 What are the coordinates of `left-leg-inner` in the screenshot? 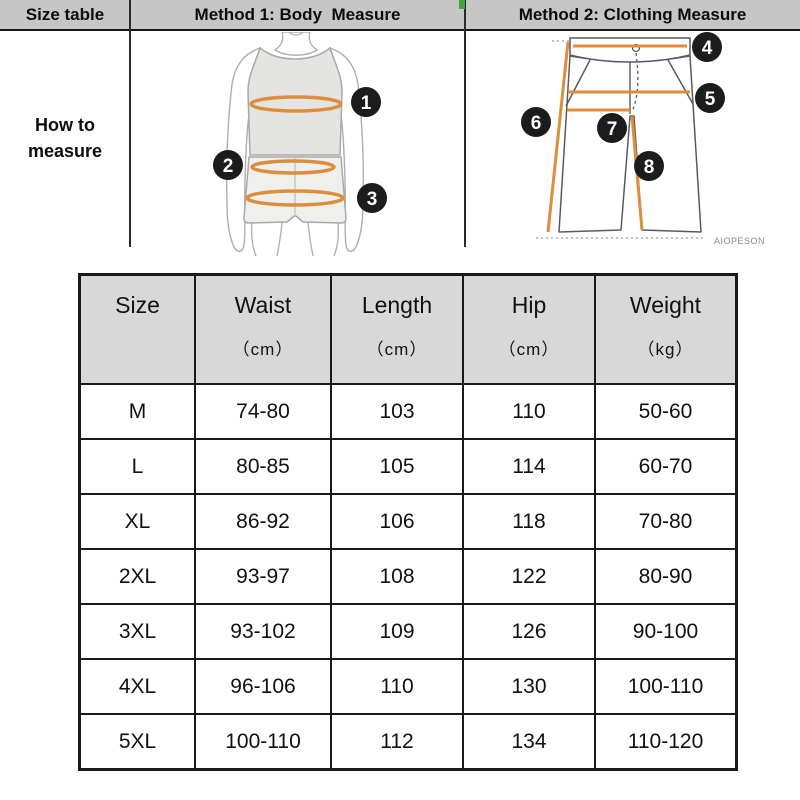 It's located at (279, 239).